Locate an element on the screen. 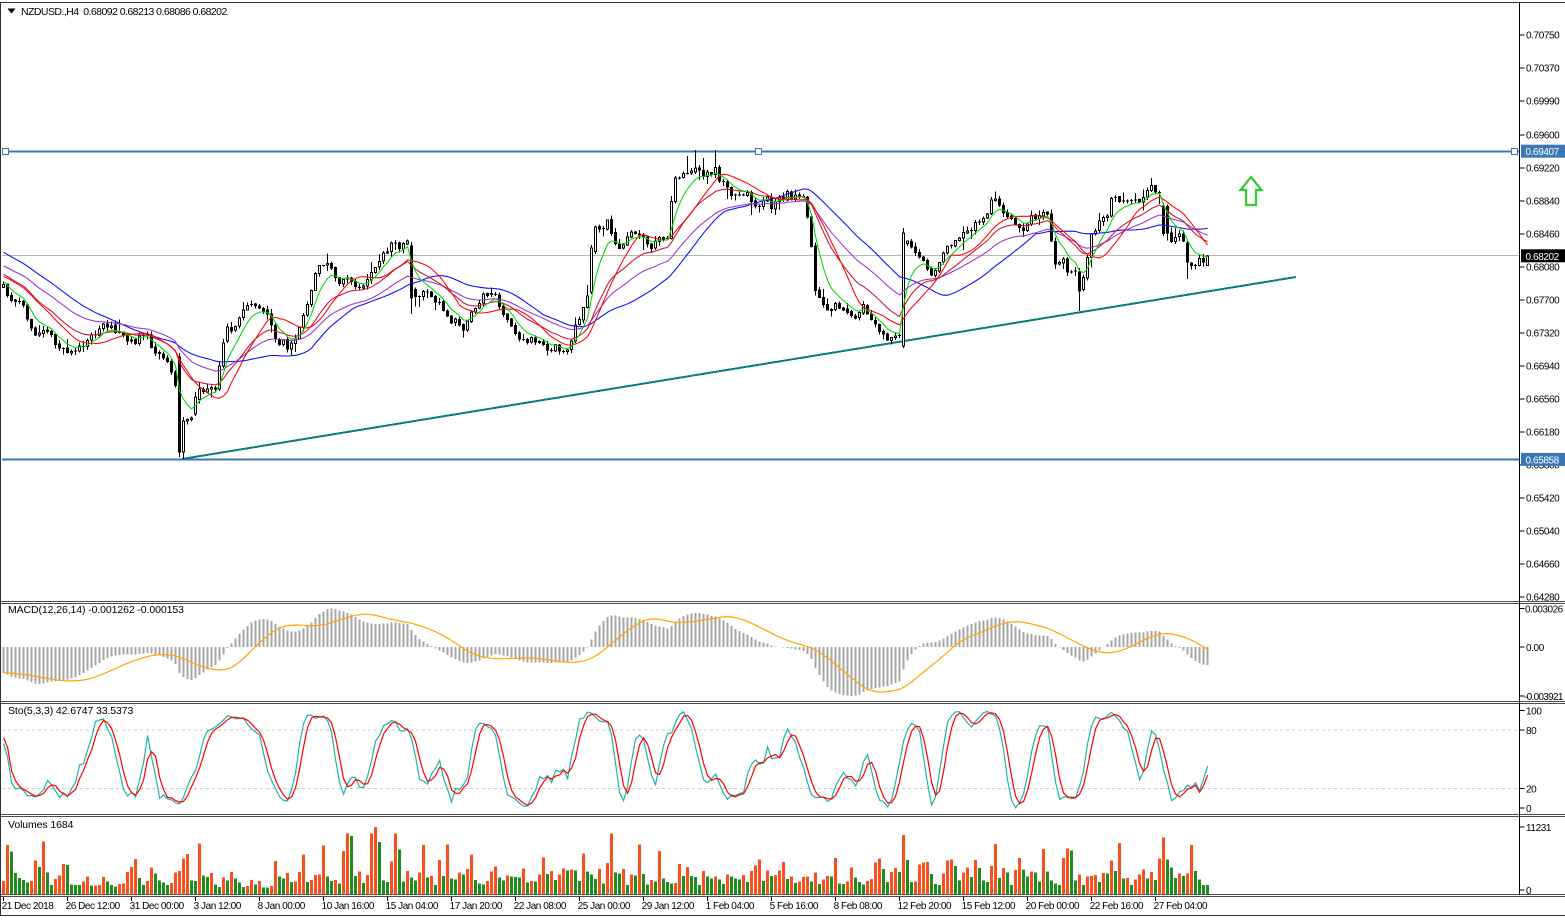  svg-text: 0.68202 is located at coordinates (1543, 257).